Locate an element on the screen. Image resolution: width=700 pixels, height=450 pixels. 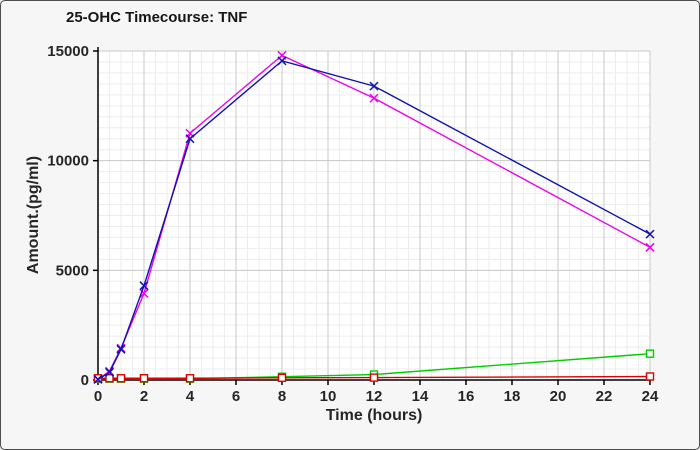
y-tick-label: 10000 is located at coordinates (68, 161).